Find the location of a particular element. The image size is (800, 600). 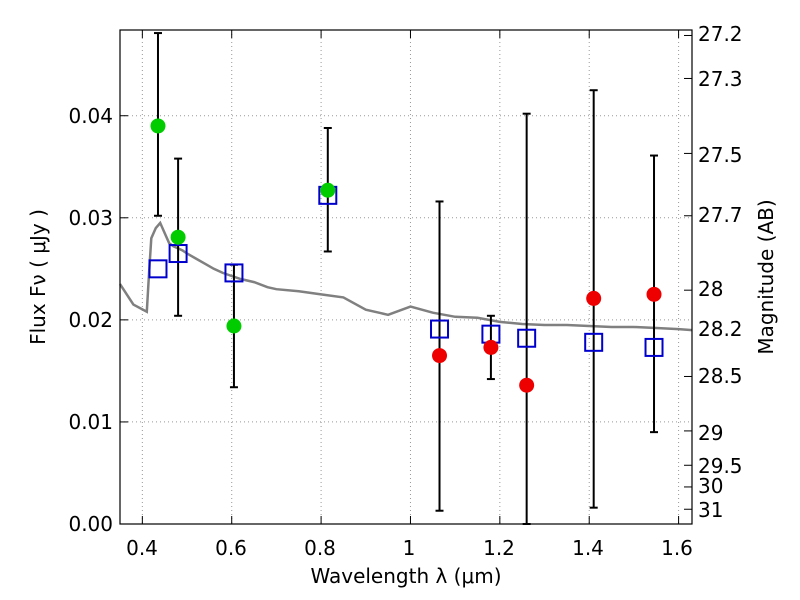

x-tick-label: 1.6 is located at coordinates (677, 548).